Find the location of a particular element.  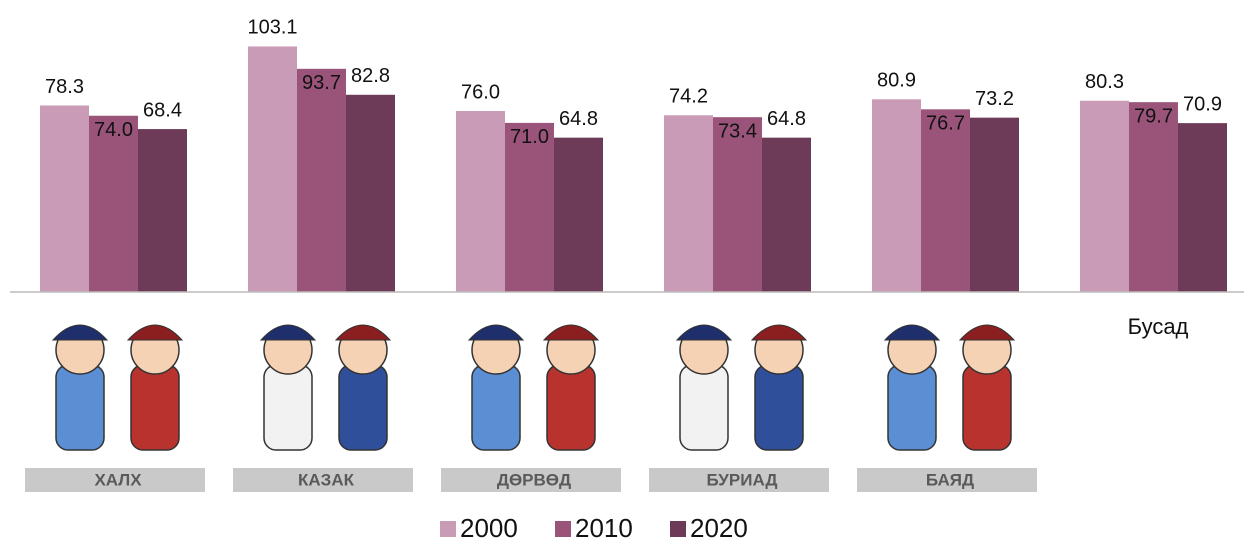

value-label: 79.7 is located at coordinates (1153, 116).